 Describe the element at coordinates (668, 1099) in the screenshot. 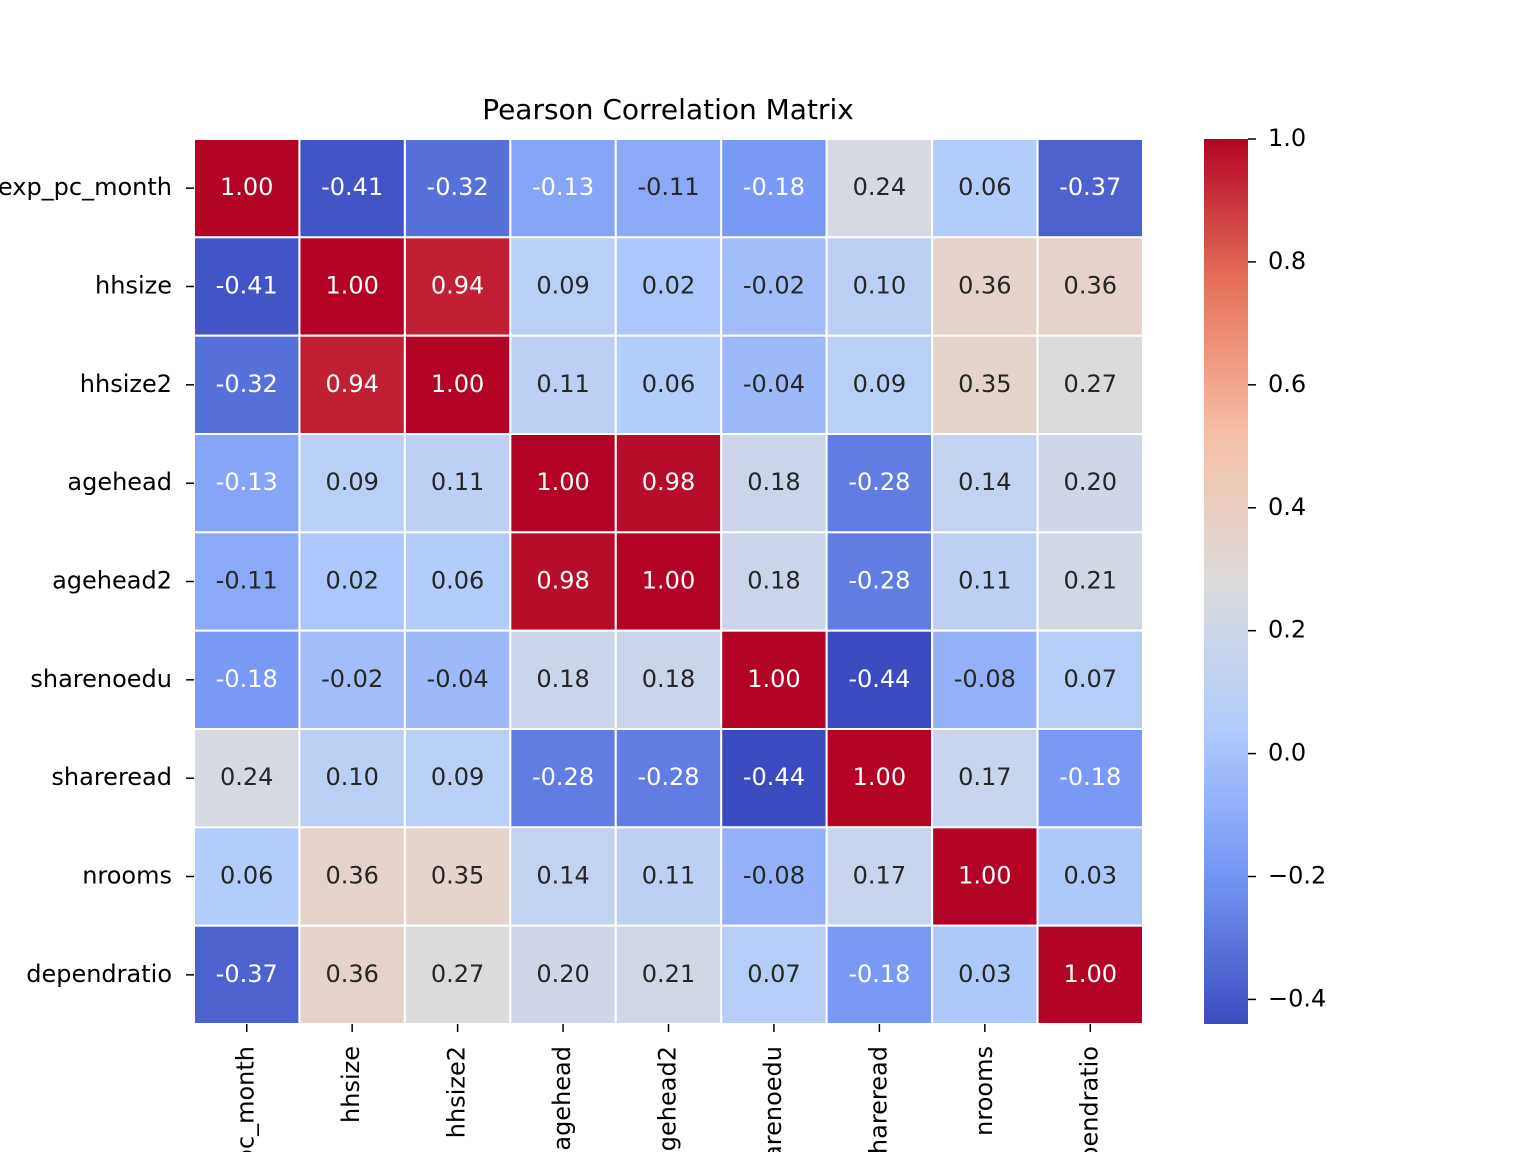

I see `x-tick-label: agehead2` at that location.